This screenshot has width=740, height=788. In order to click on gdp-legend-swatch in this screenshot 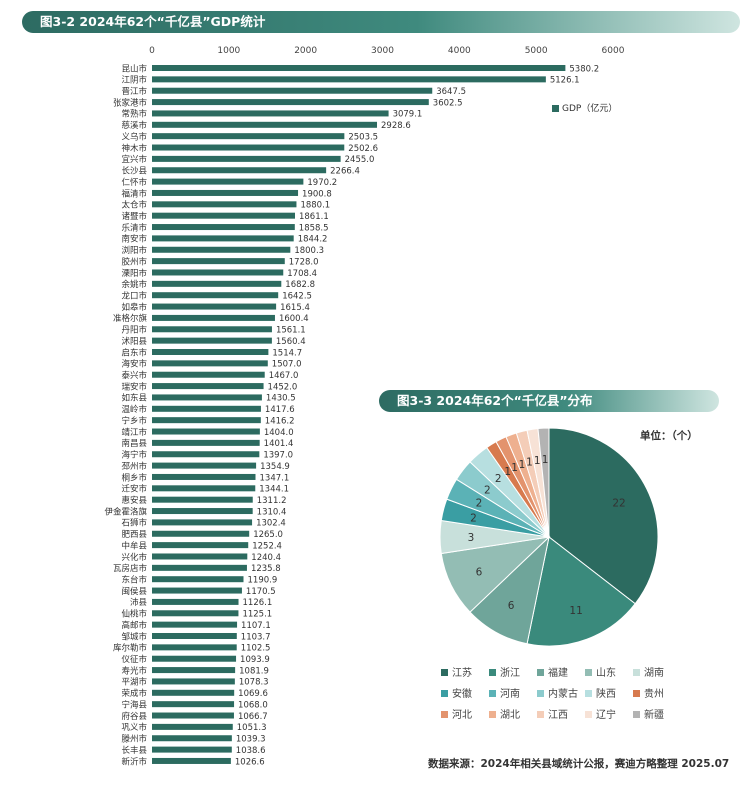, I will do `click(555, 108)`.